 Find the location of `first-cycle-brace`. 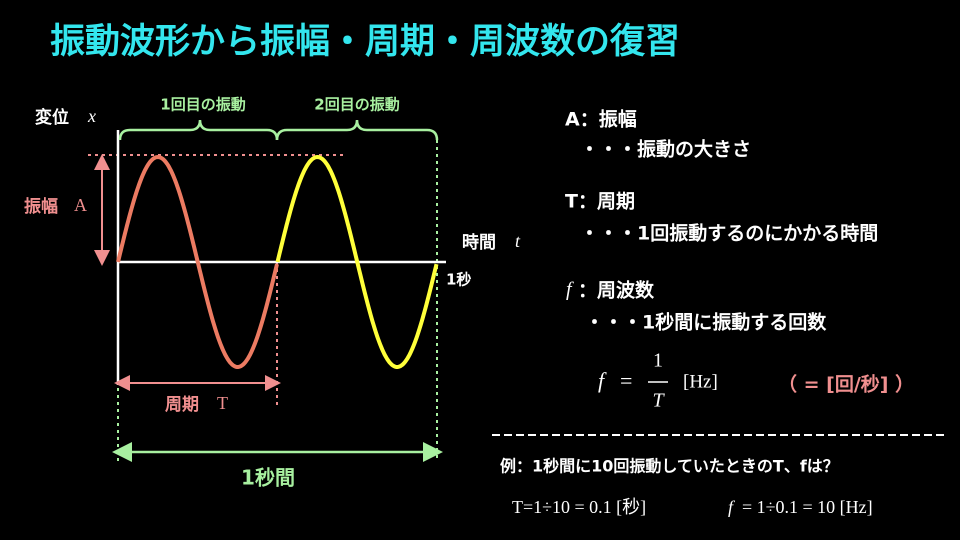

first-cycle-brace is located at coordinates (198, 130).